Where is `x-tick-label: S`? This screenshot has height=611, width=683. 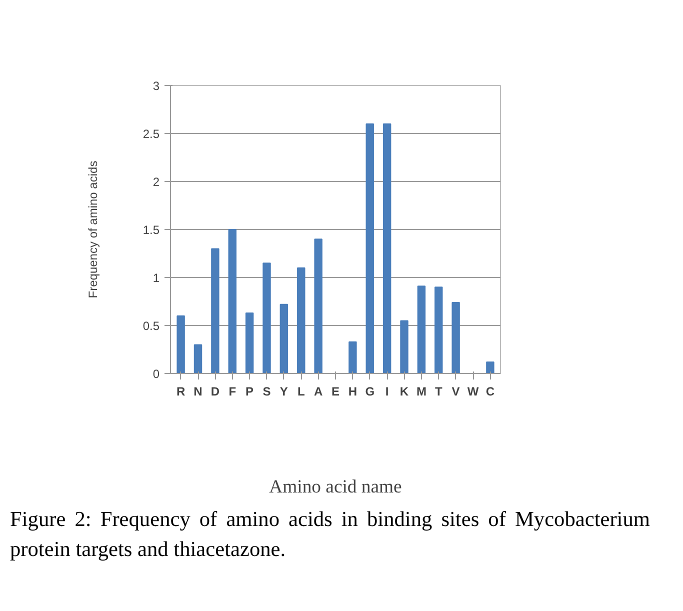
x-tick-label: S is located at coordinates (266, 391).